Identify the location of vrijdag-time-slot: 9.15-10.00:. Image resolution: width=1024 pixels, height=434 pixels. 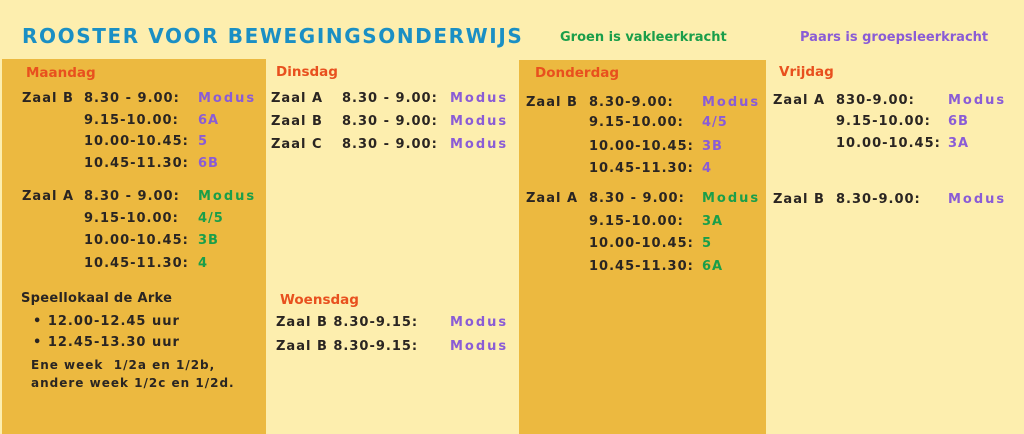
(883, 121).